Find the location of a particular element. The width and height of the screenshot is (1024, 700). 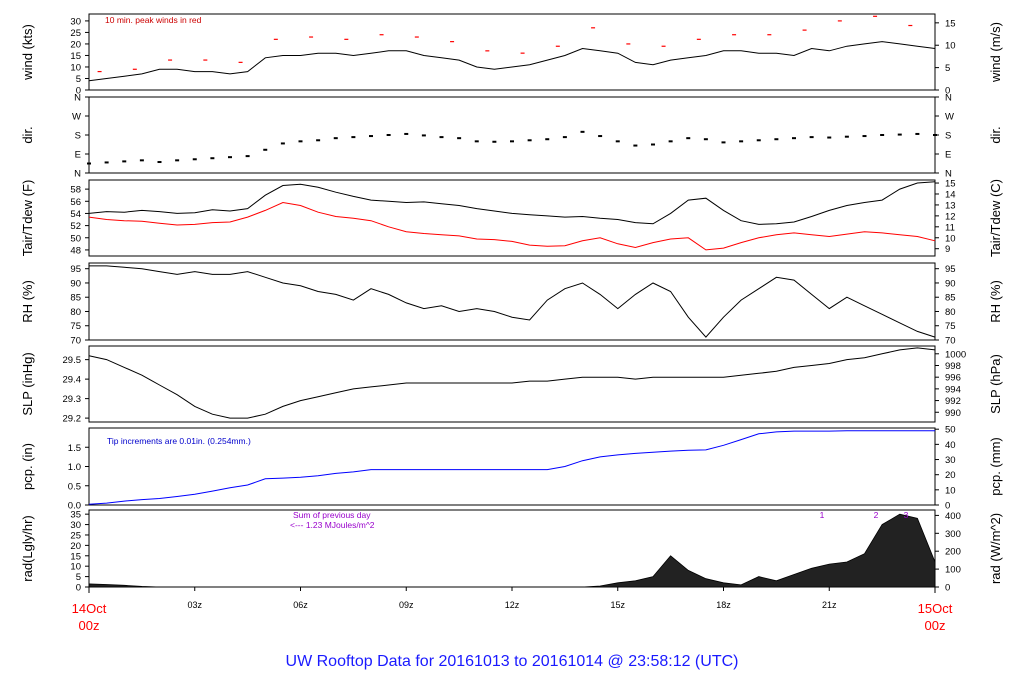

pressure-frame is located at coordinates (512, 384).